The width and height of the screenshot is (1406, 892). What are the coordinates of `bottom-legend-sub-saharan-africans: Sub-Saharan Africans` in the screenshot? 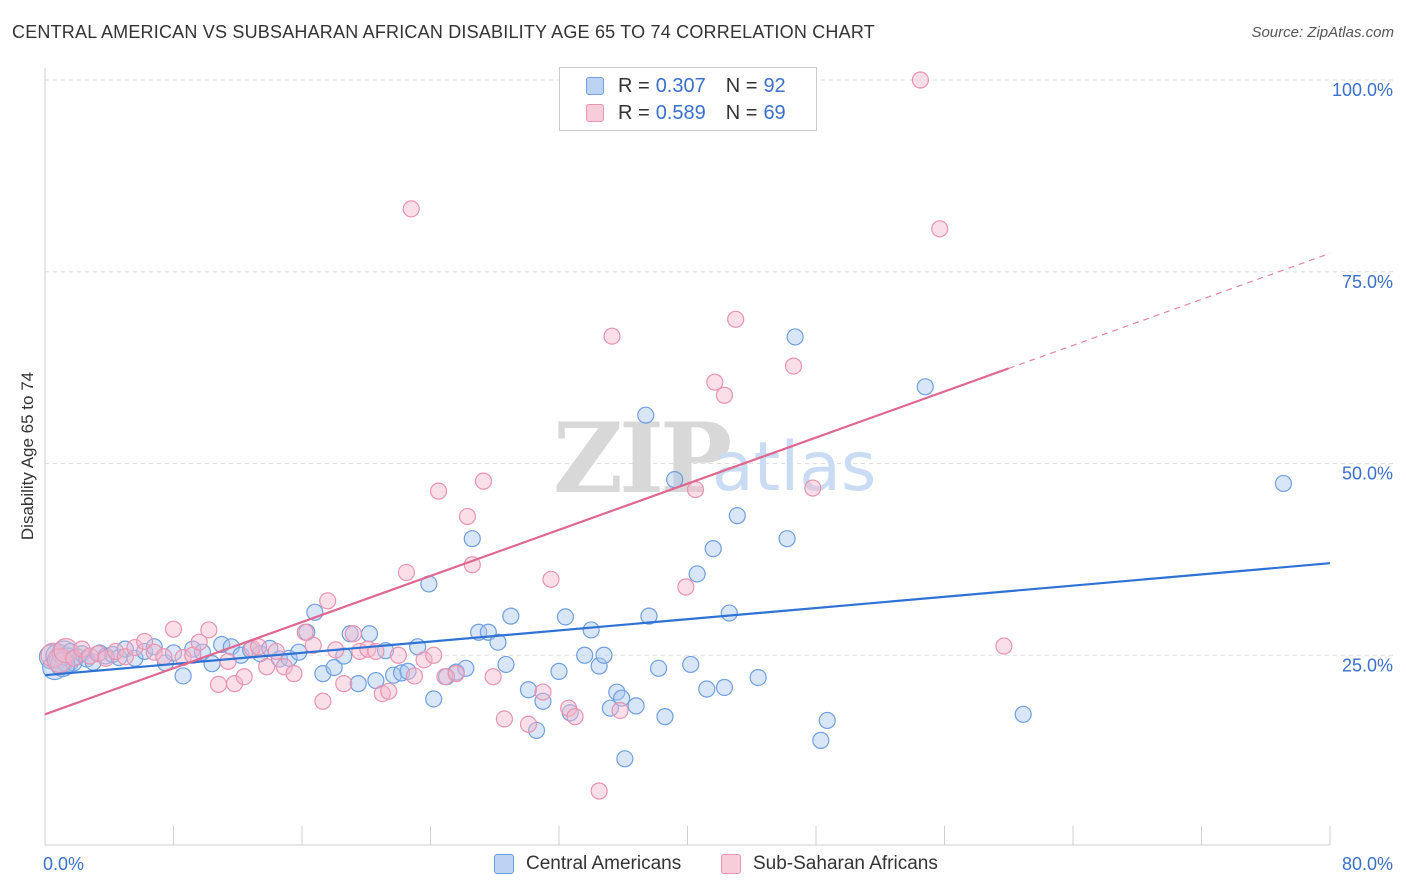 It's located at (829, 864).